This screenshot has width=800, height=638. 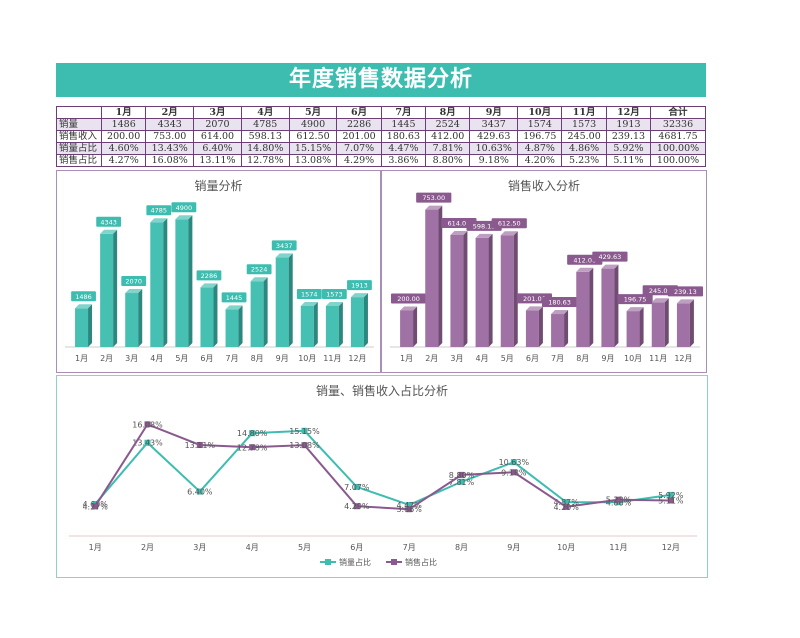 What do you see at coordinates (559, 303) in the screenshot?
I see `data-label: 180.63` at bounding box center [559, 303].